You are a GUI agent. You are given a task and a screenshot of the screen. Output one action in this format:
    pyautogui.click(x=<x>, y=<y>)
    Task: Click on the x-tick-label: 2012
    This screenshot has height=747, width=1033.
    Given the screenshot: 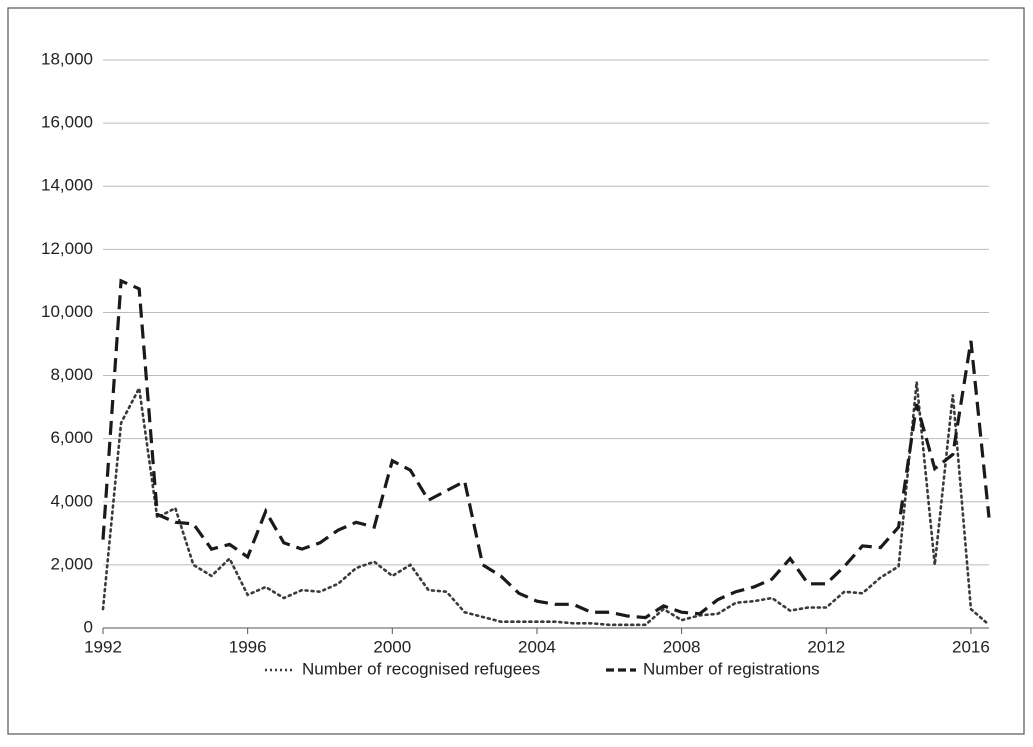 What is the action you would take?
    pyautogui.click(x=826, y=646)
    